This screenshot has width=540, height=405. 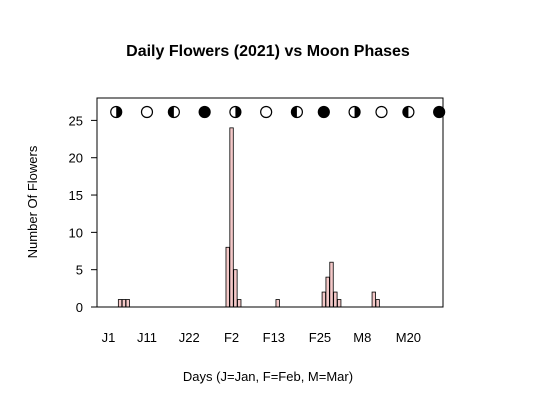 What do you see at coordinates (109, 337) in the screenshot?
I see `x-tick-label: J1` at bounding box center [109, 337].